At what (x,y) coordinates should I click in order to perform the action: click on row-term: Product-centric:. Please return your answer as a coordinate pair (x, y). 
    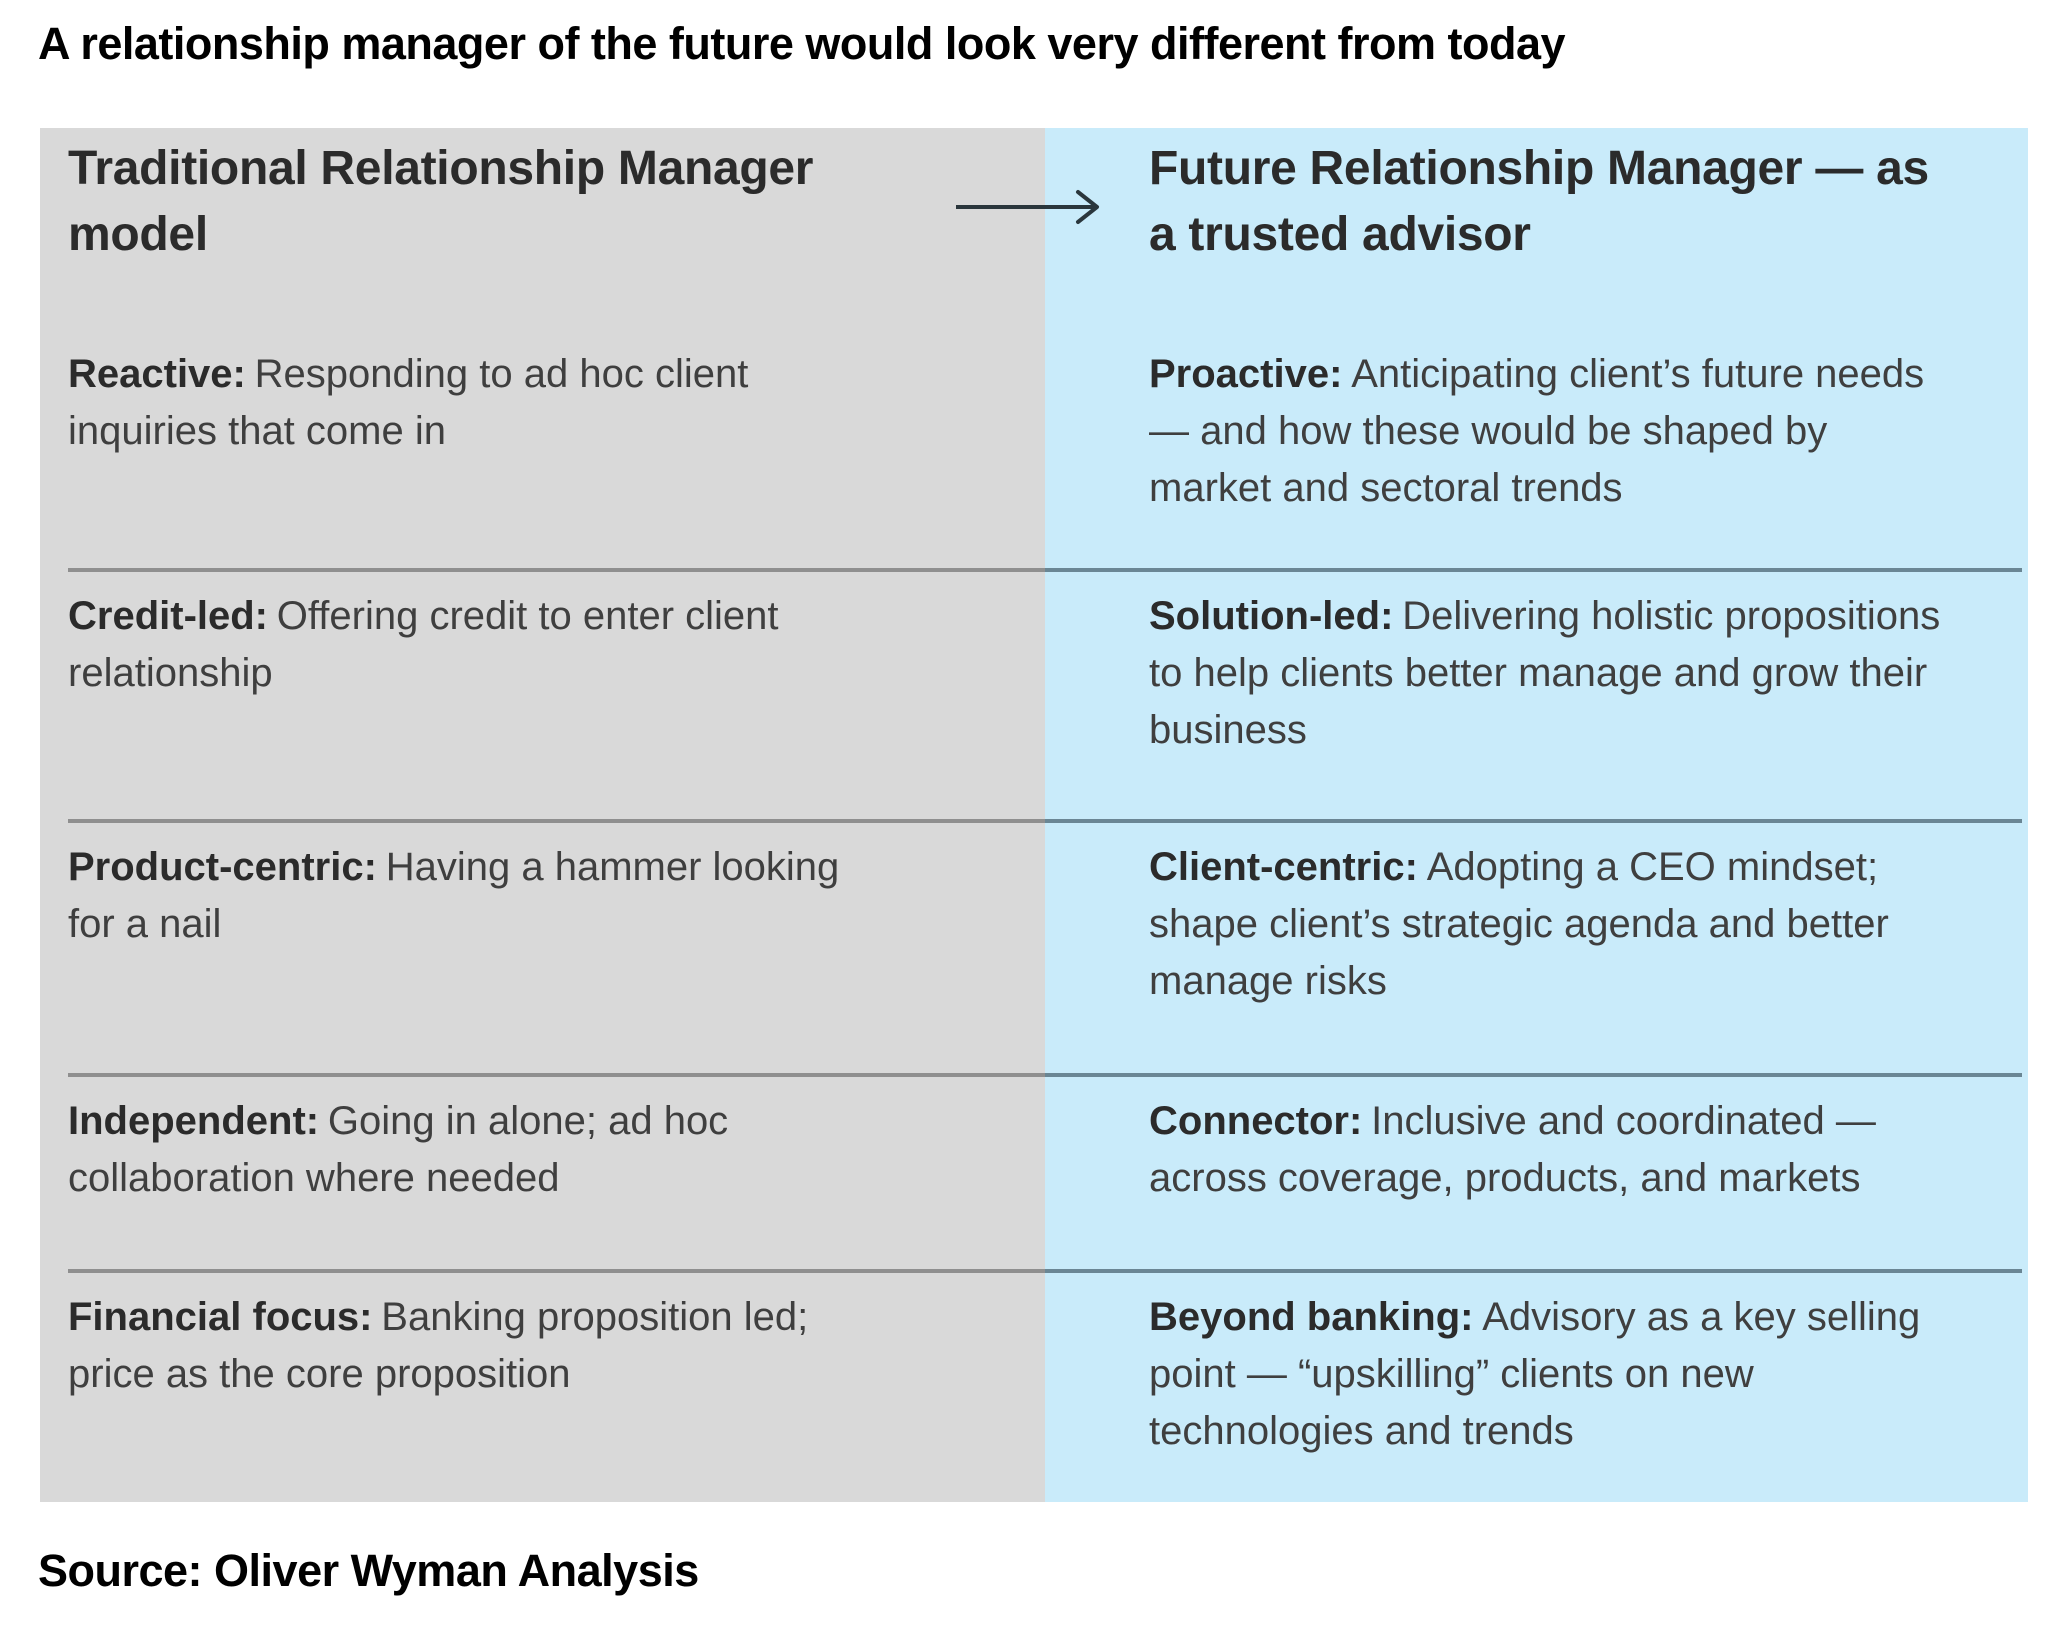
    Looking at the image, I should click on (222, 867).